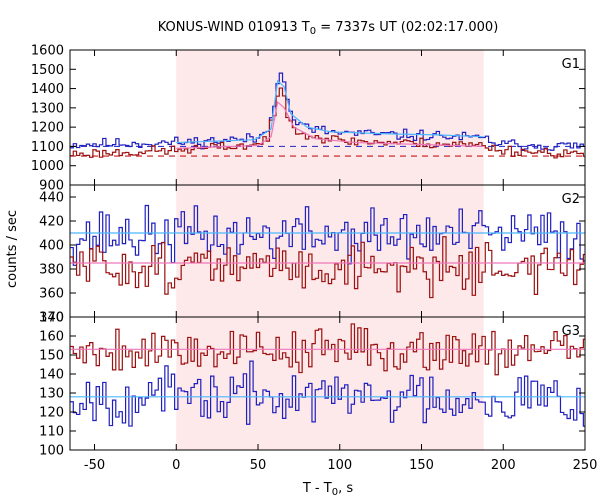  I want to click on y-tick-label: 130, so click(51, 394).